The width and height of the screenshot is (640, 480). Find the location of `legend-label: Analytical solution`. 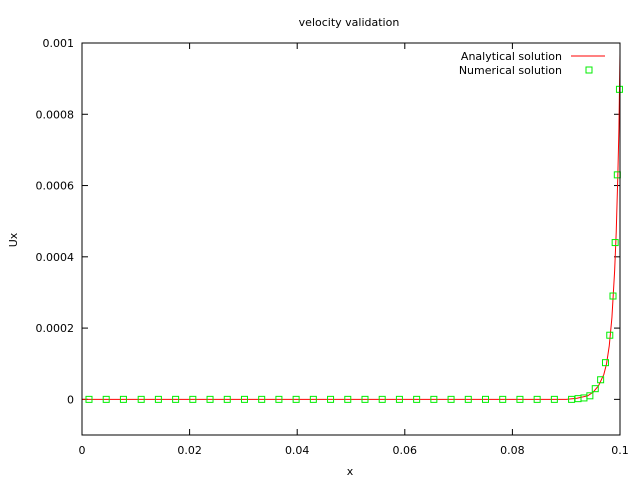

legend-label: Analytical solution is located at coordinates (511, 56).